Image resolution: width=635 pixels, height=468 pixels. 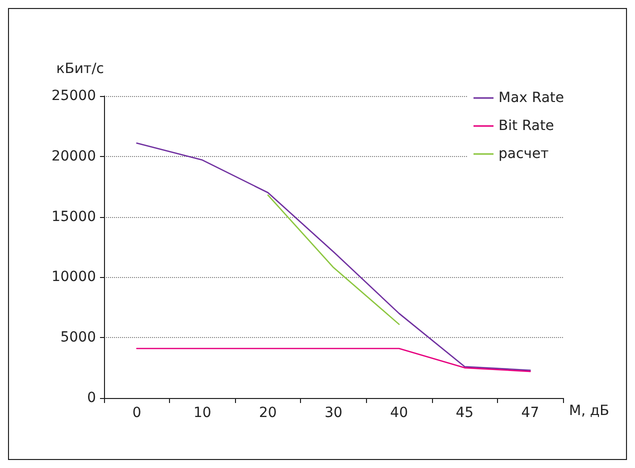 What do you see at coordinates (268, 413) in the screenshot?
I see `x-tick-label: 20` at bounding box center [268, 413].